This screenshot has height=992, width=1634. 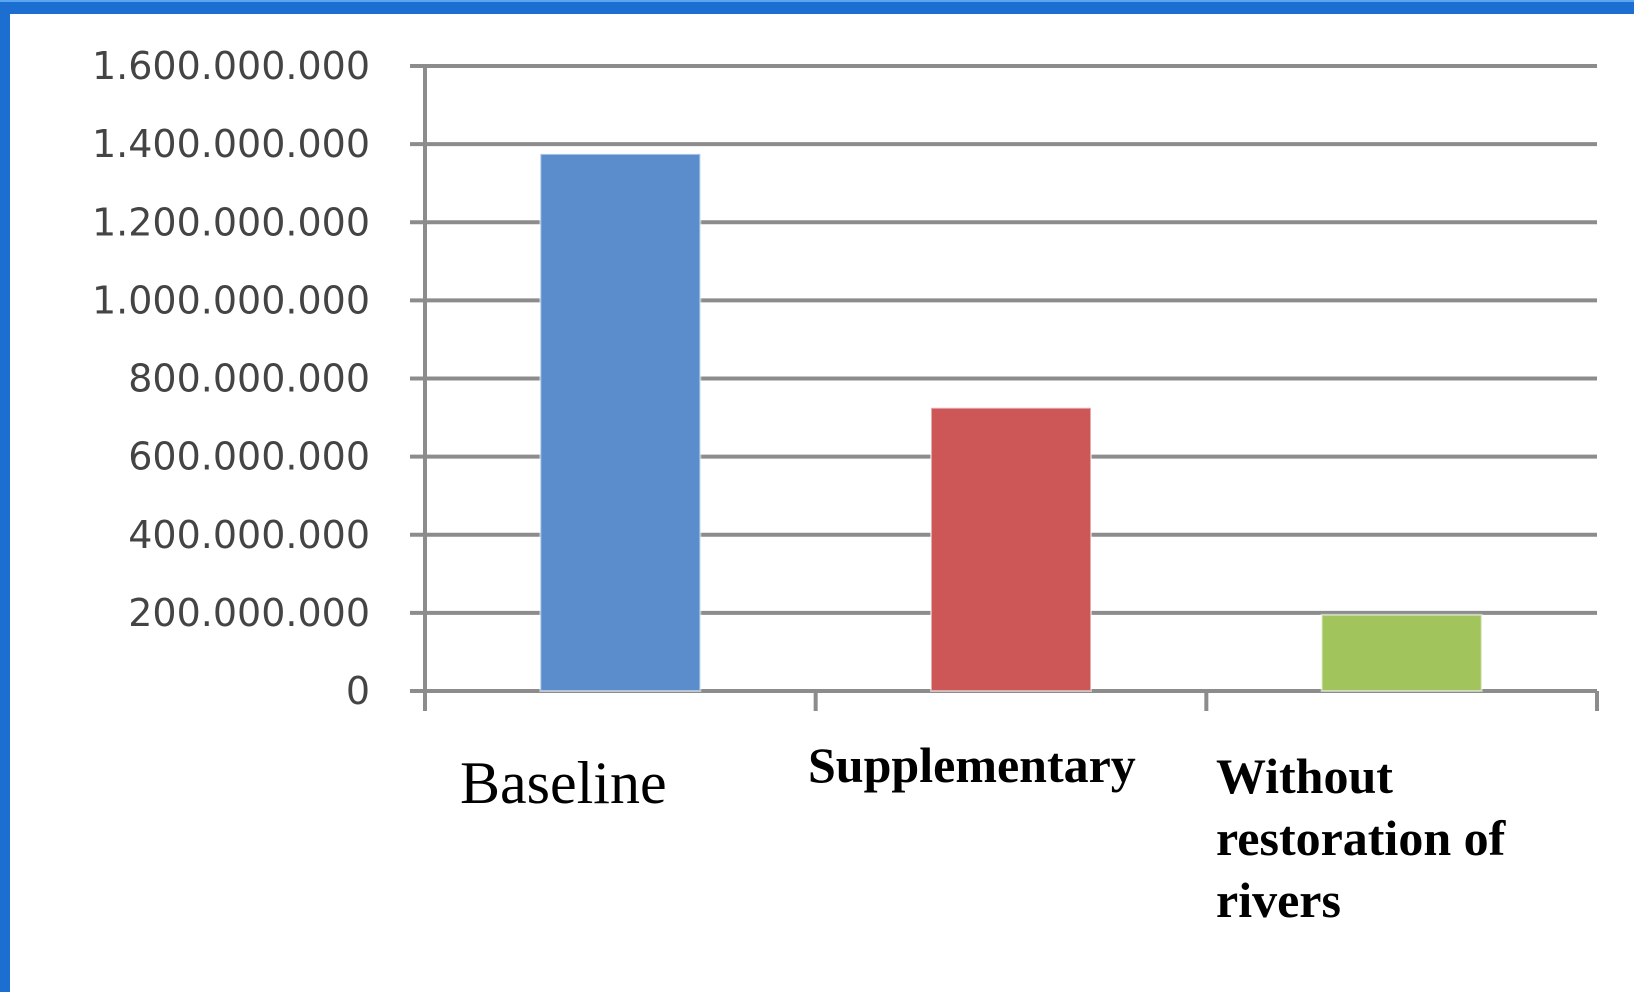 What do you see at coordinates (231, 300) in the screenshot?
I see `y-tick-label: 1.000.000.000` at bounding box center [231, 300].